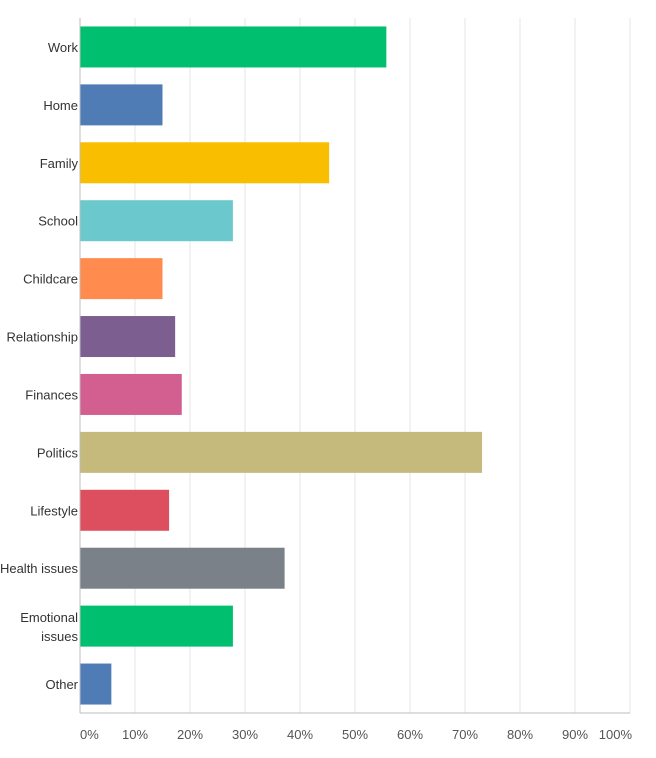  I want to click on x-tick-label: 50%, so click(355, 734).